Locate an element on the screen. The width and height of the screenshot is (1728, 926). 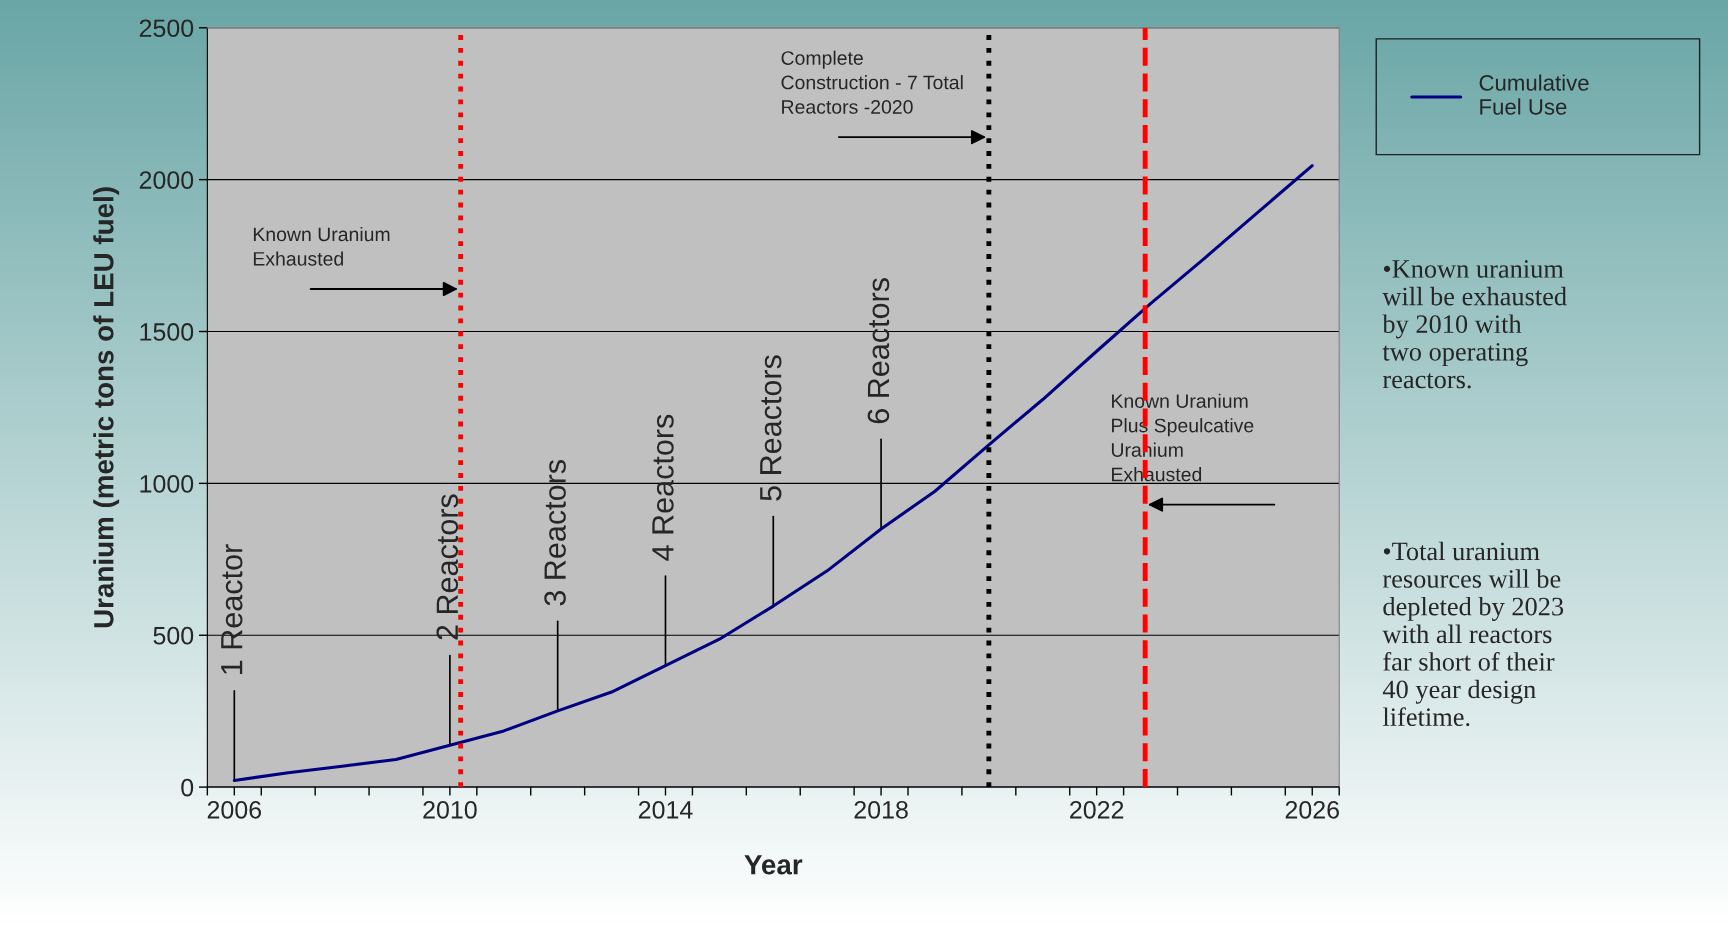
x-tick-label: 2022 is located at coordinates (1097, 809).